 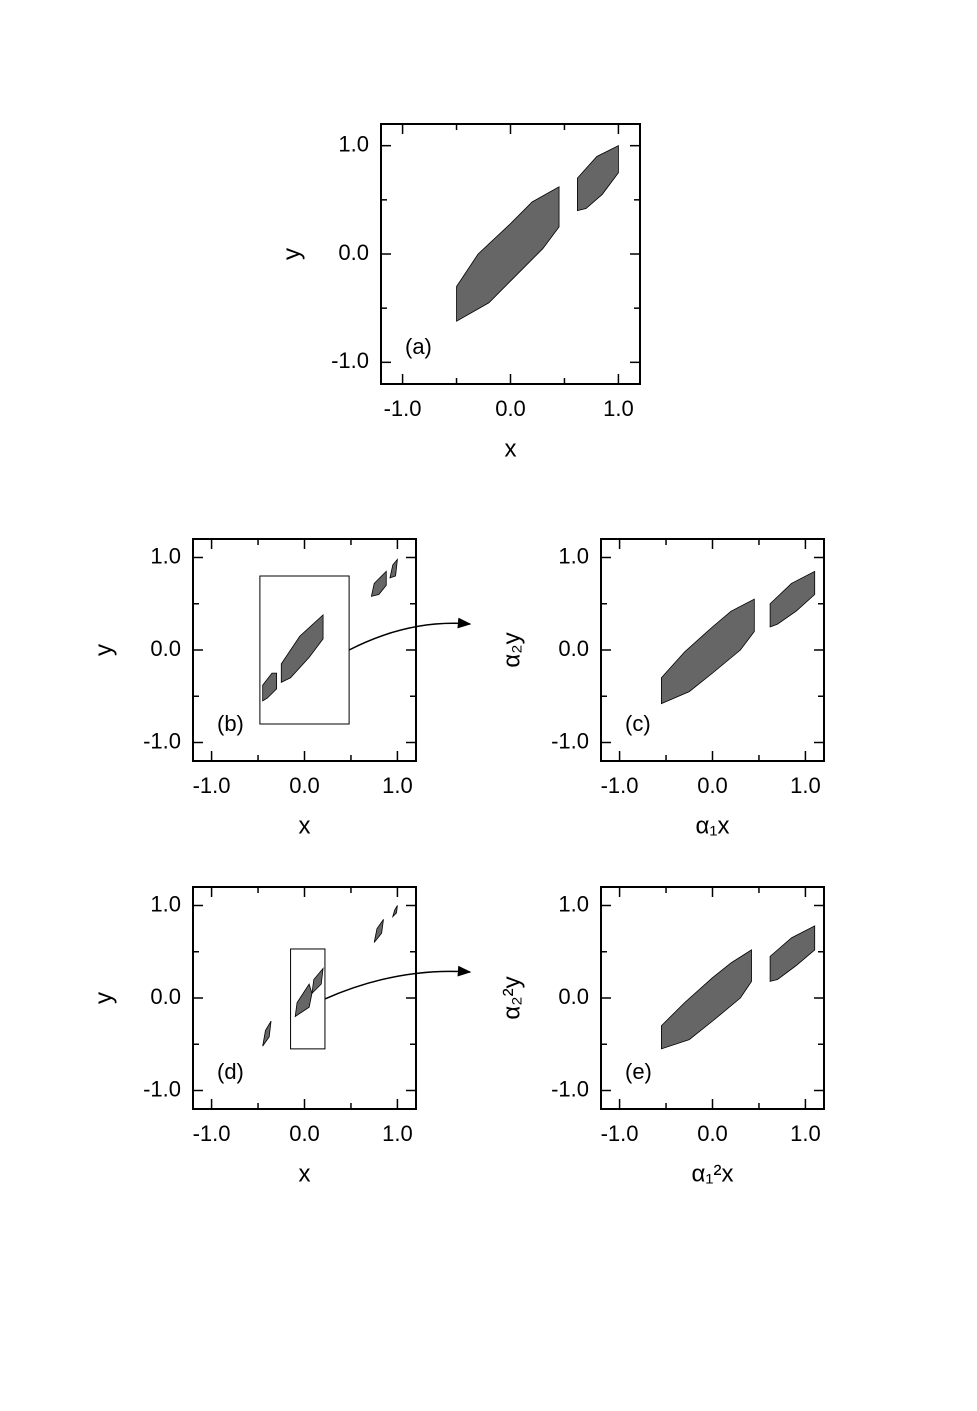 What do you see at coordinates (511, 649) in the screenshot?
I see `y-axis-label: α₂y` at bounding box center [511, 649].